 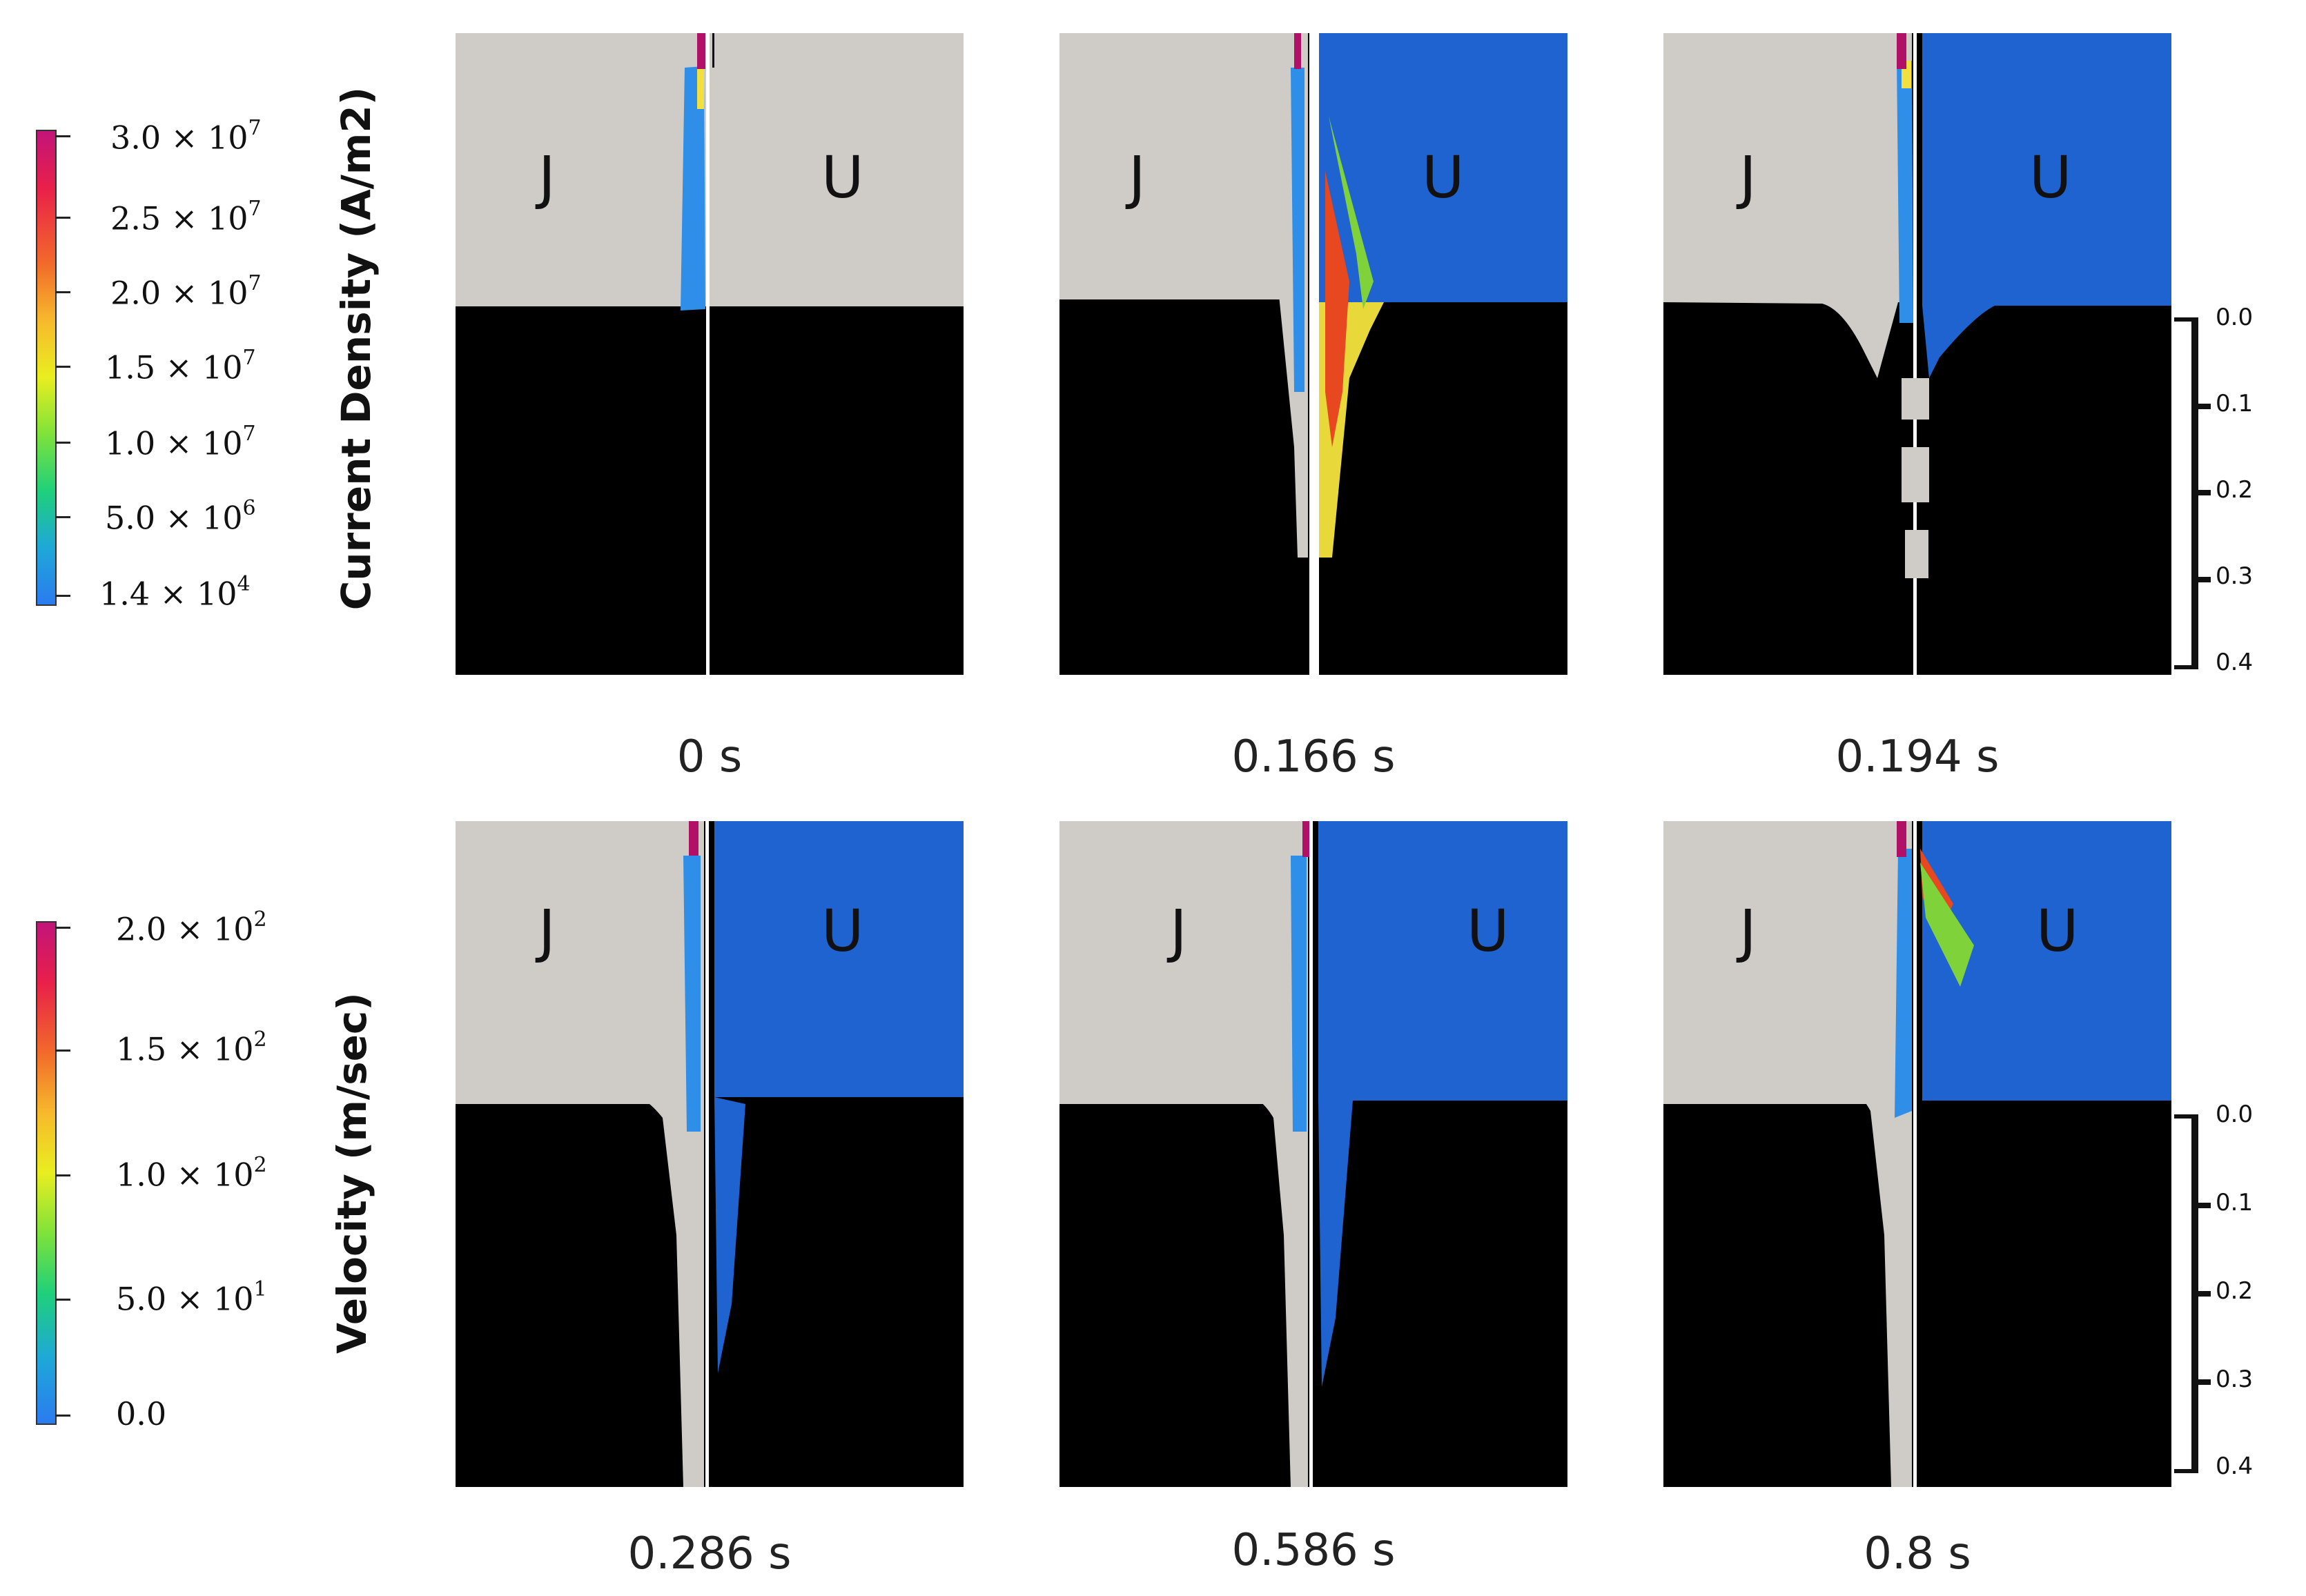 I want to click on panel-t4: J U, so click(x=1313, y=1154).